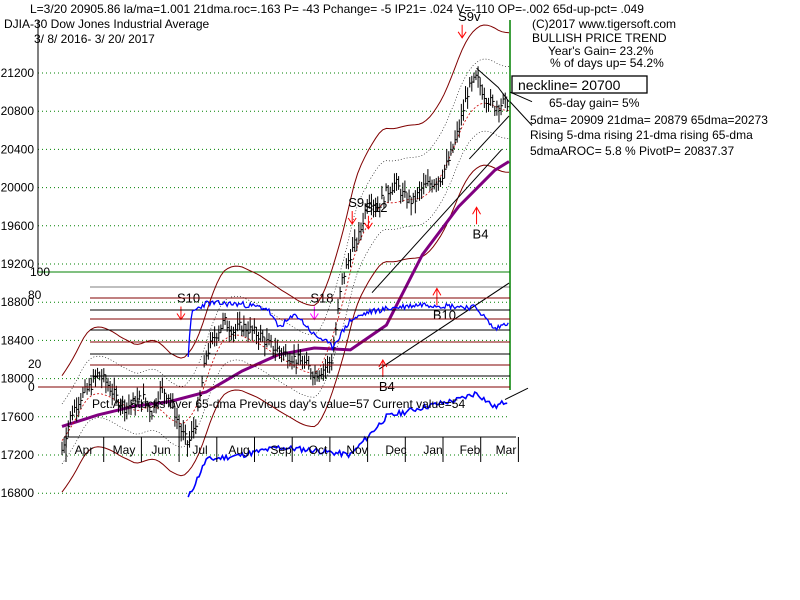 Image resolution: width=800 pixels, height=600 pixels. I want to click on month-label: Nov, so click(356, 450).